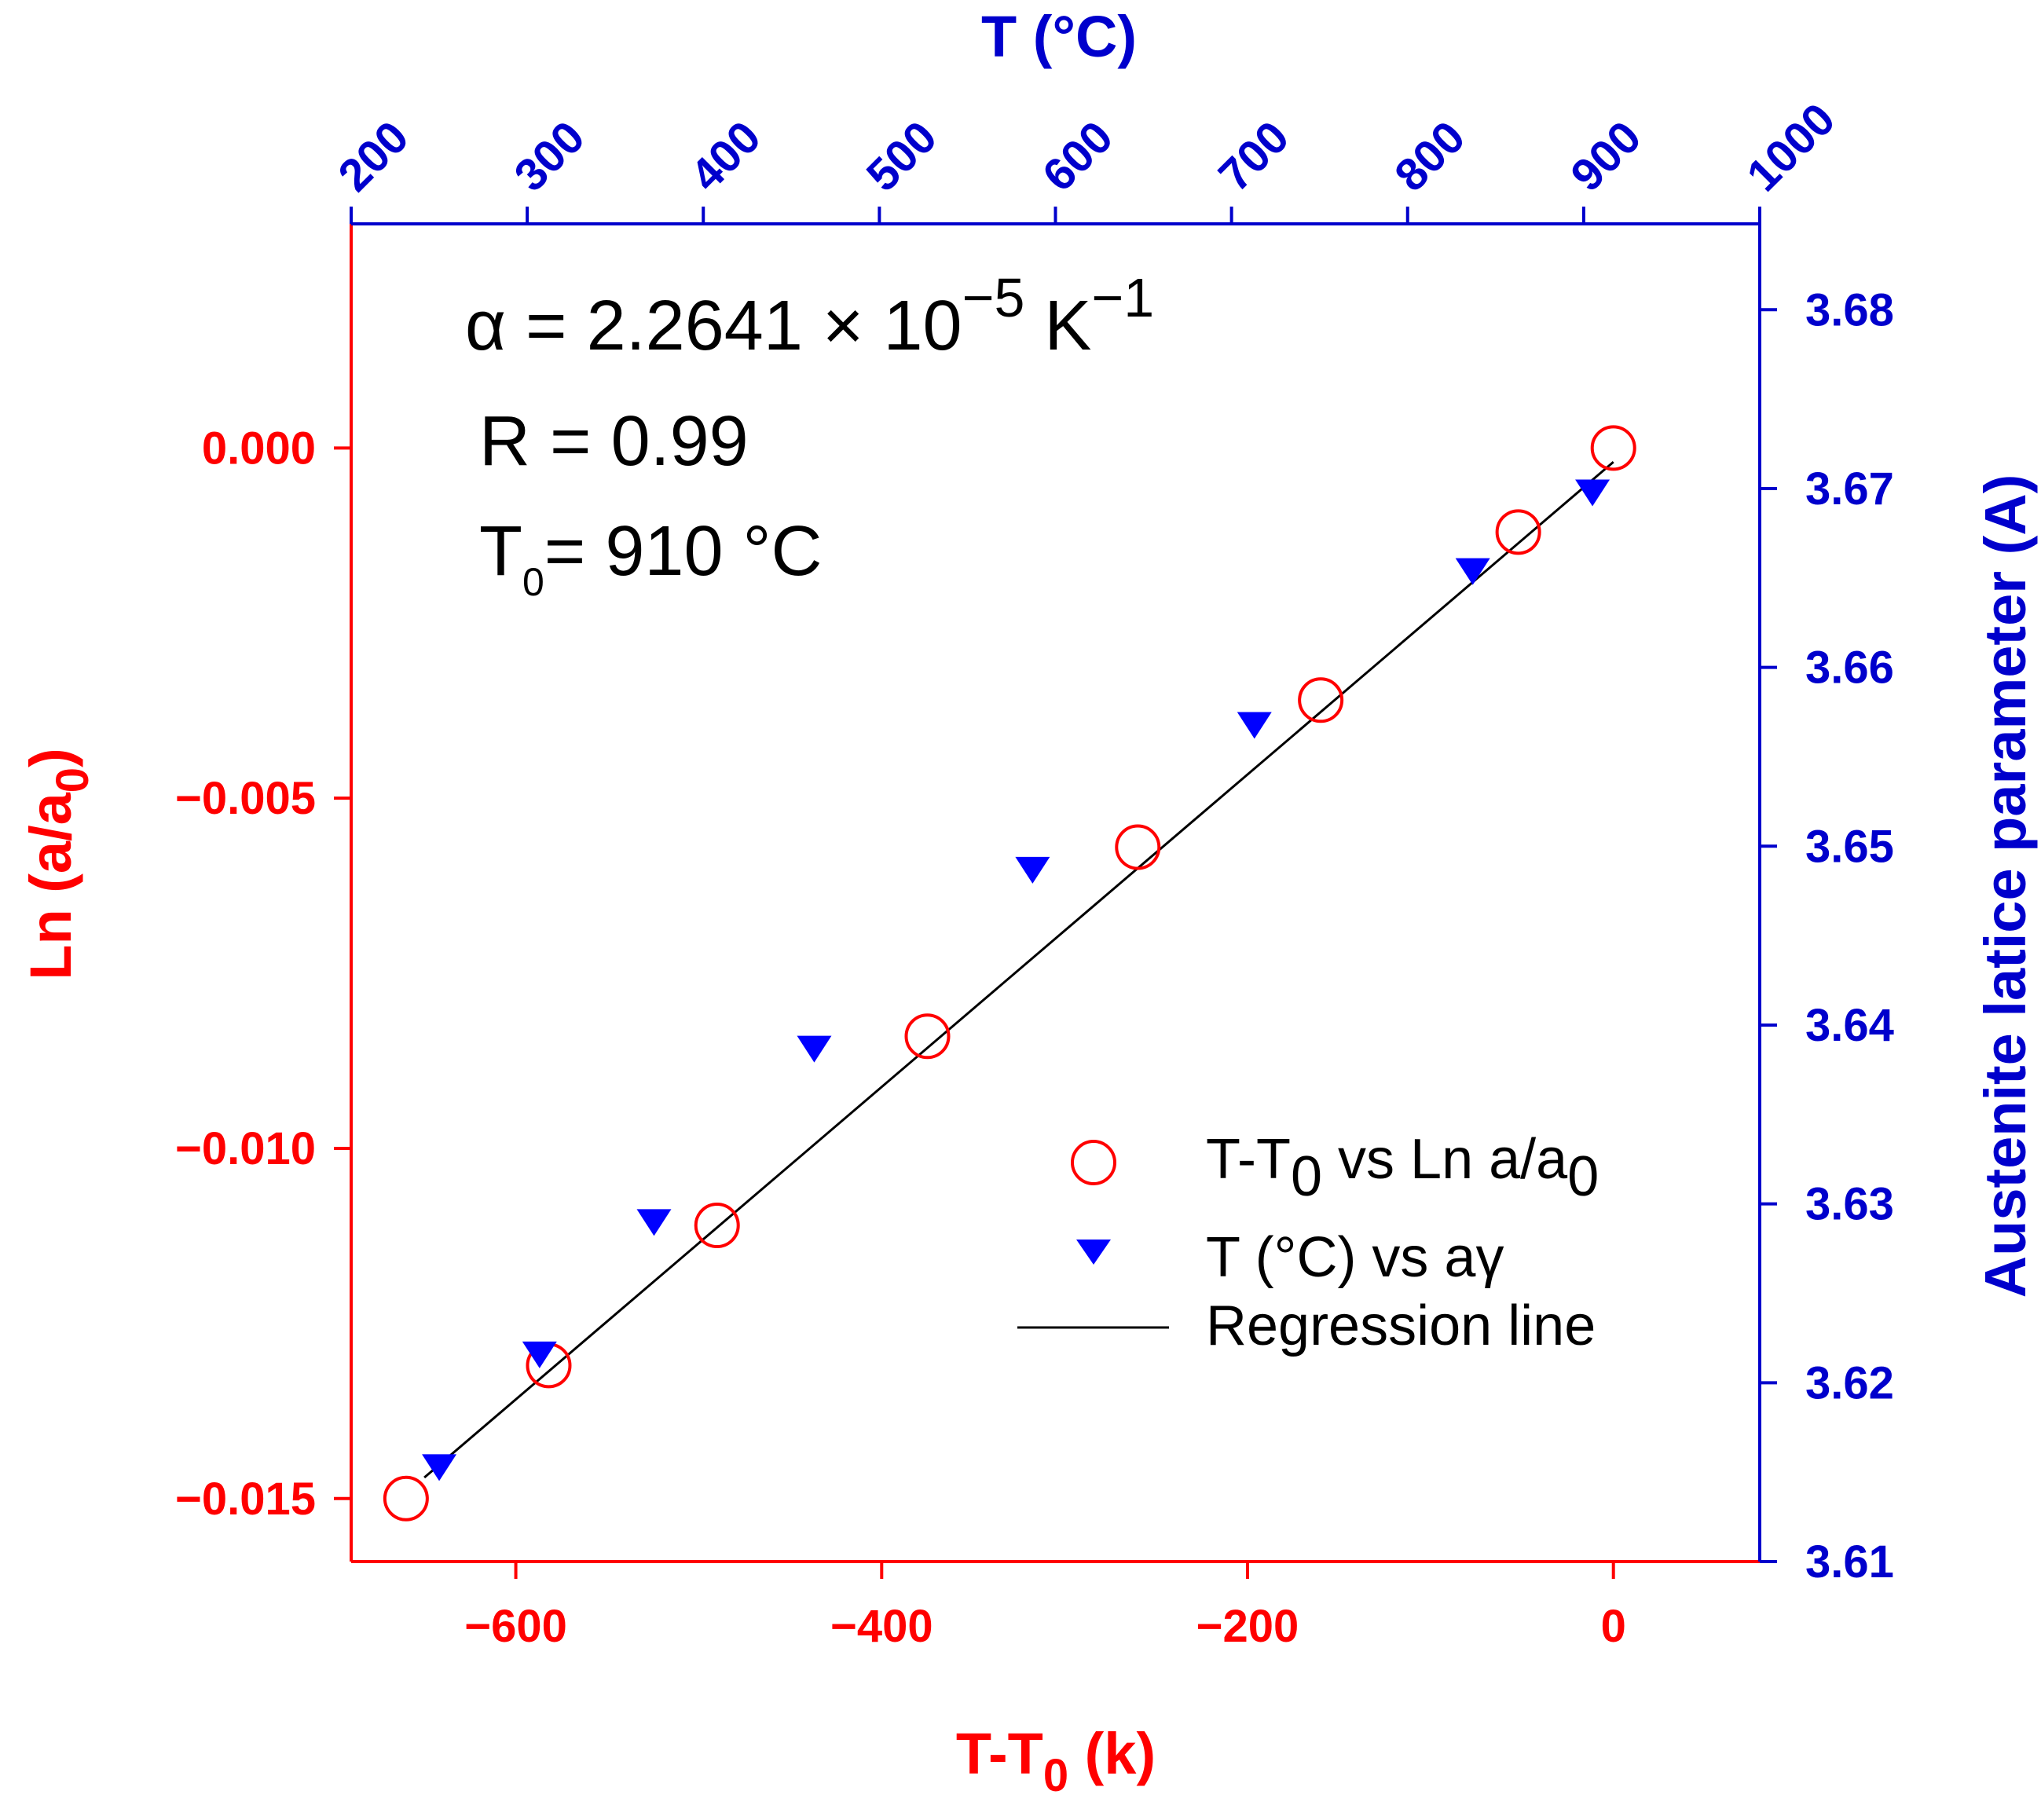  Describe the element at coordinates (259, 448) in the screenshot. I see `y-left-tick-label: 0.000` at that location.